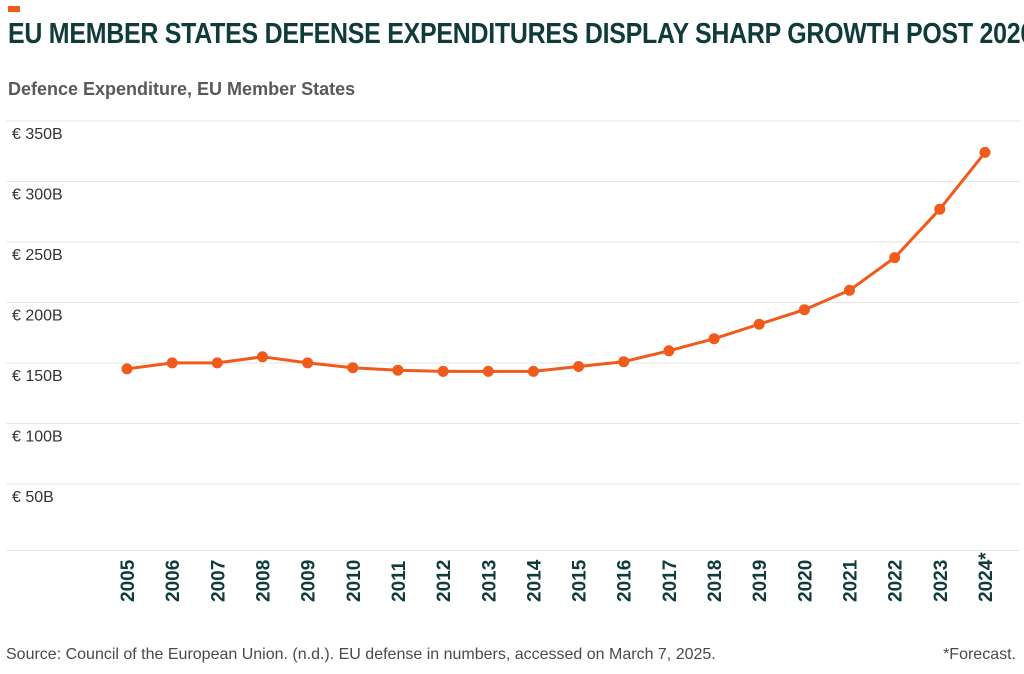  Describe the element at coordinates (37, 376) in the screenshot. I see `y-tick-label: € 150B` at that location.